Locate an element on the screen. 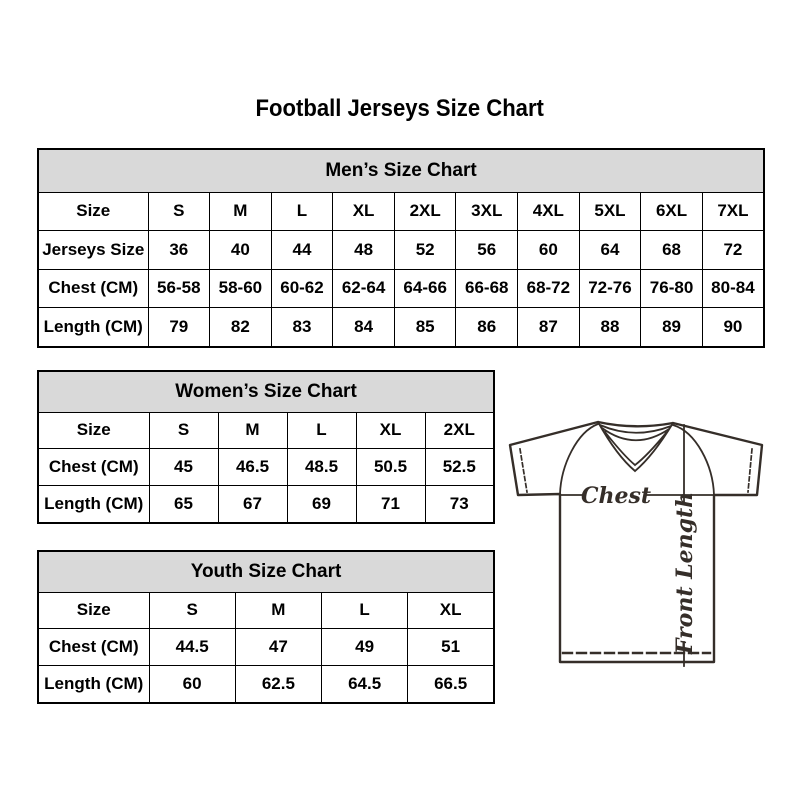  jersey-measurement-diagram: Chest Front Length is located at coordinates (636, 543).